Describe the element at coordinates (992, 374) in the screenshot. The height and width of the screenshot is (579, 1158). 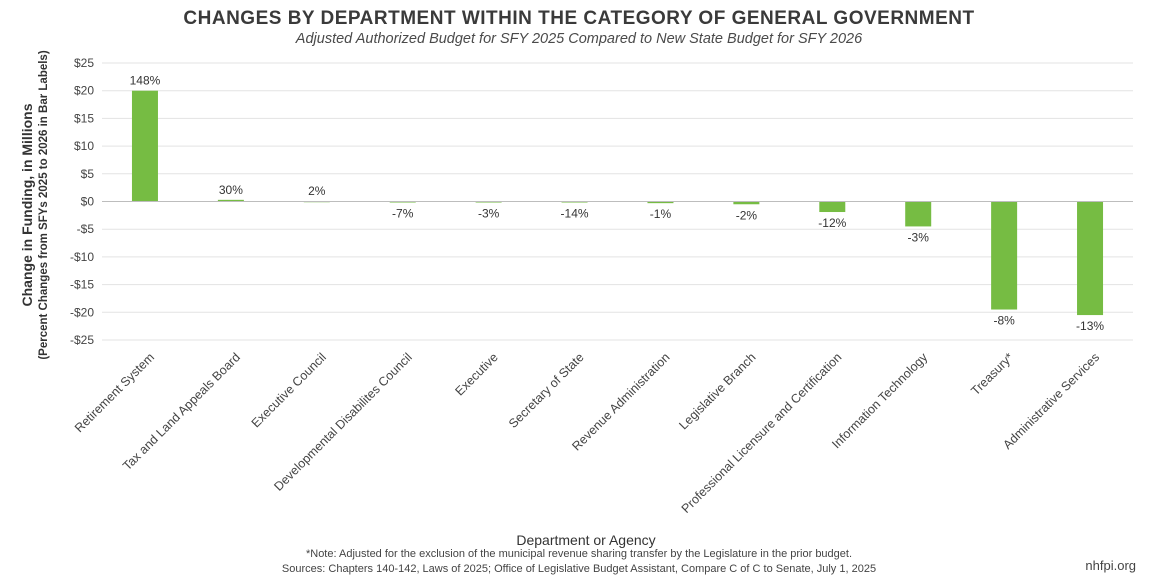
I see `x-tick-label: Treasury*` at that location.